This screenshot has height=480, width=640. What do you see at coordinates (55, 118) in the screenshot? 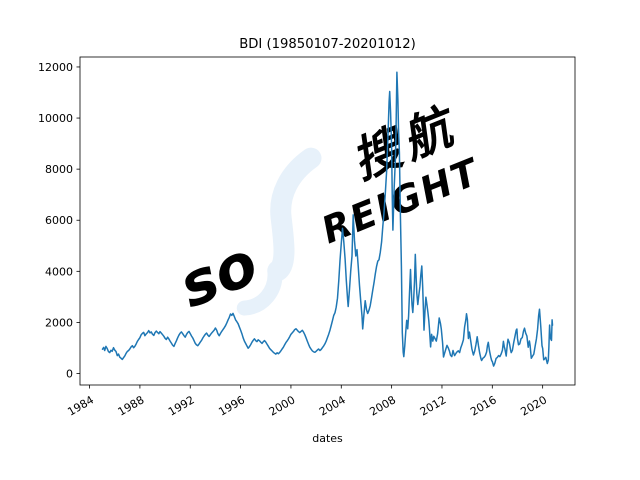
I see `y-tick-label: 10000` at bounding box center [55, 118].